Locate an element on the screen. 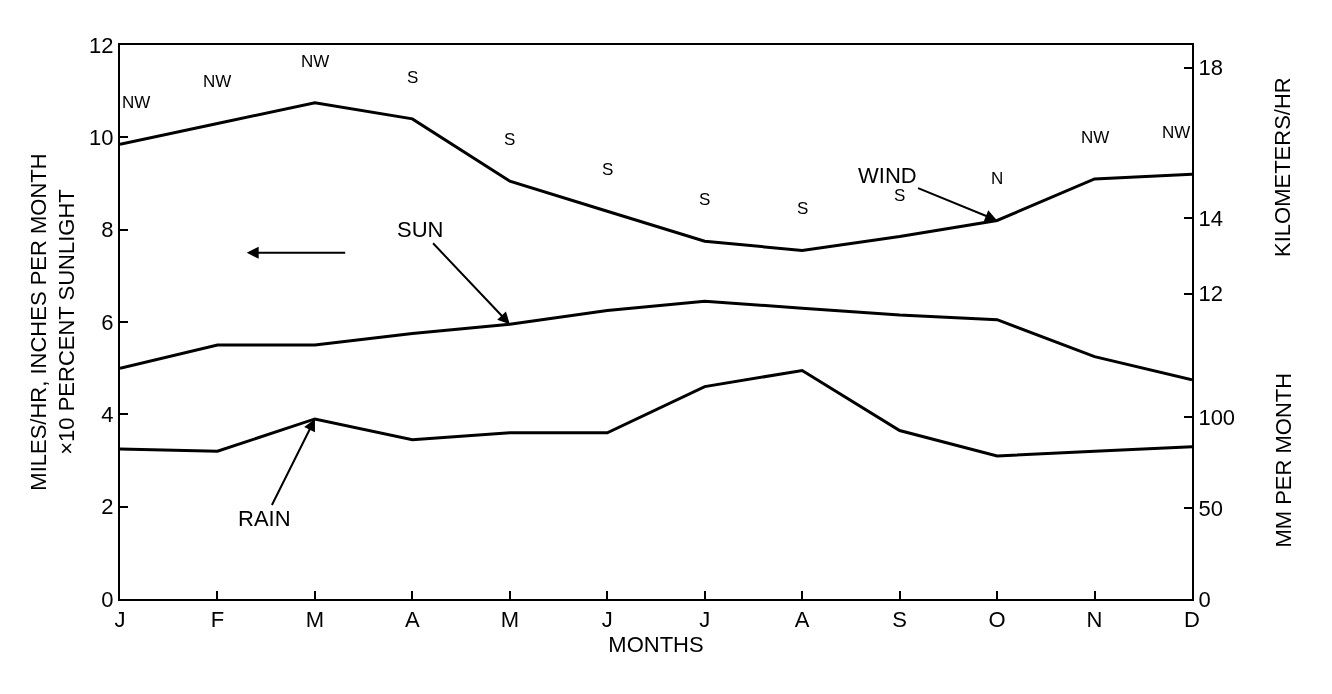 The height and width of the screenshot is (694, 1332). y-tick-label: 0 is located at coordinates (107, 599).